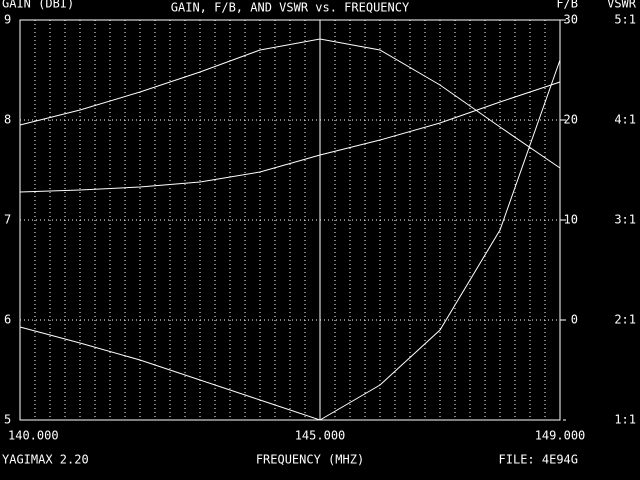 Image resolution: width=640 pixels, height=480 pixels. I want to click on y2-tick-label: 0, so click(574, 320).